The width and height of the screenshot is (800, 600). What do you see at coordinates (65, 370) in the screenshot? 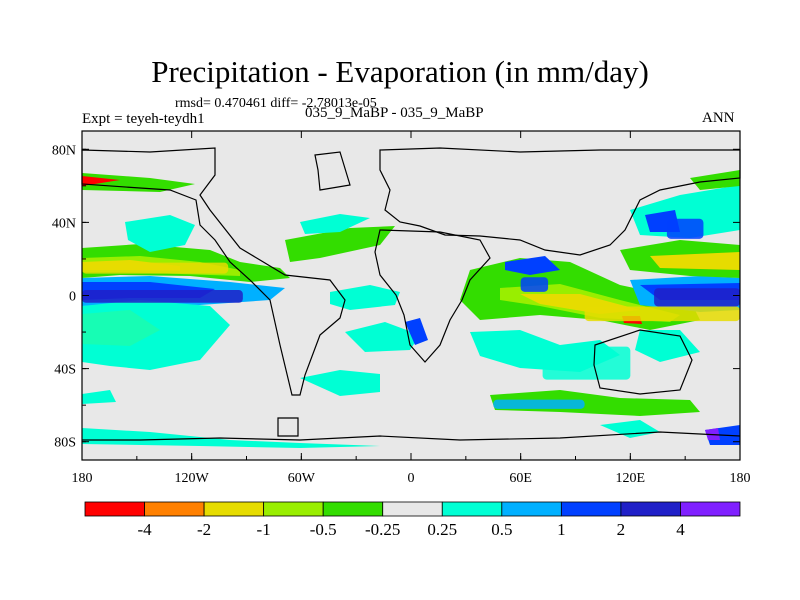
I see `y-tick-label: 40S` at bounding box center [65, 370].